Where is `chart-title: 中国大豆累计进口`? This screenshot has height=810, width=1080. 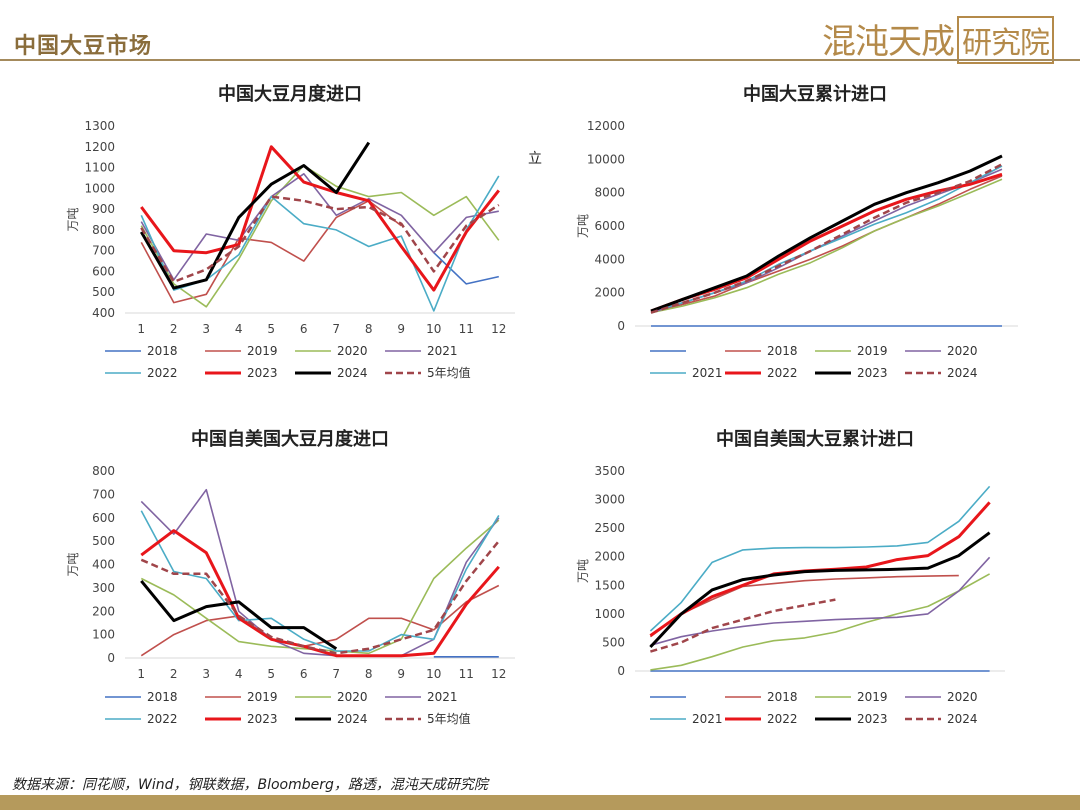 chart-title: 中国大豆累计进口 is located at coordinates (815, 94).